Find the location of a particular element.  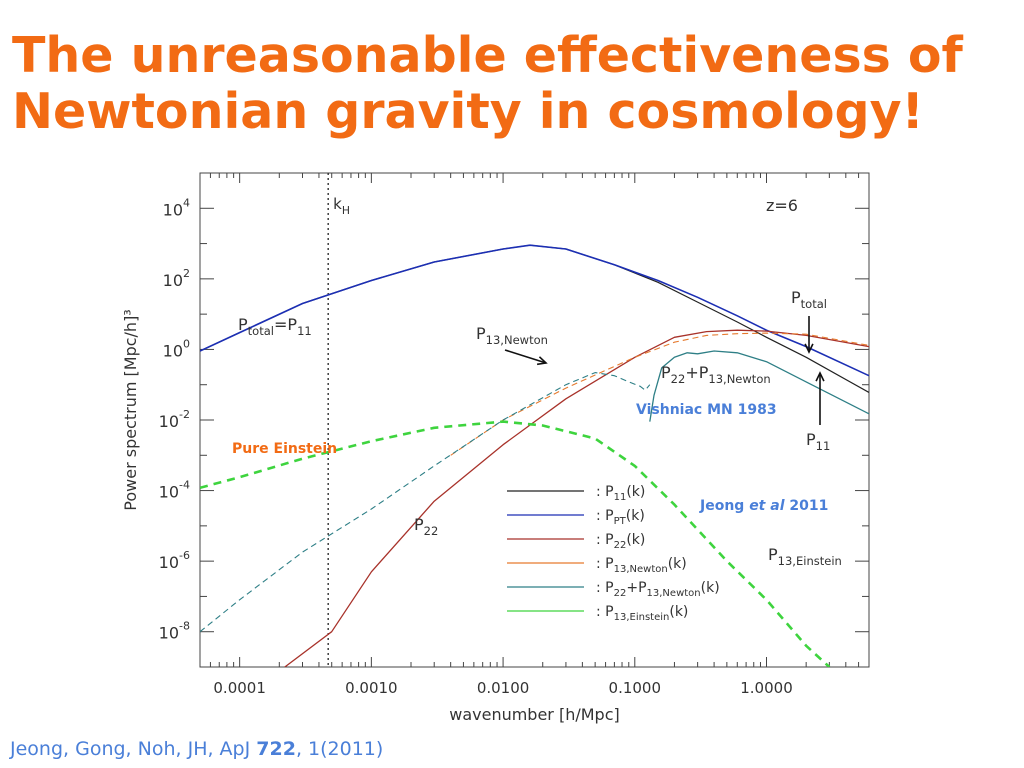

legend-label-p13einstein: : P13,Einstein(k) is located at coordinates (642, 613).